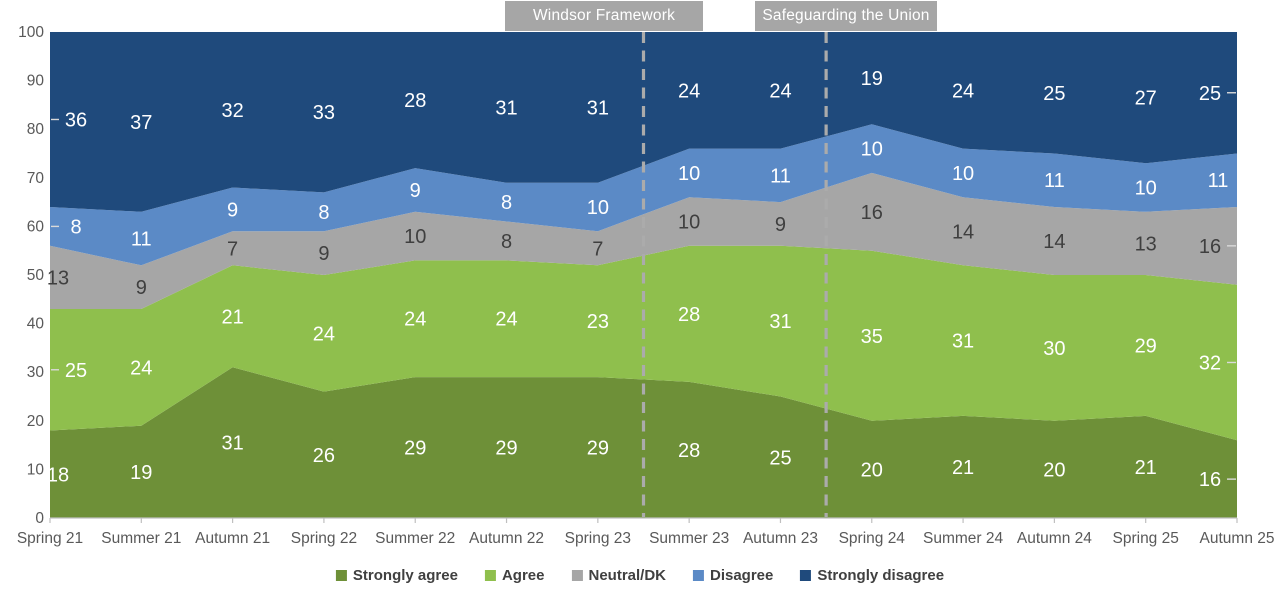  I want to click on legend-item-neutral-dk: Neutral/DK, so click(618, 575).